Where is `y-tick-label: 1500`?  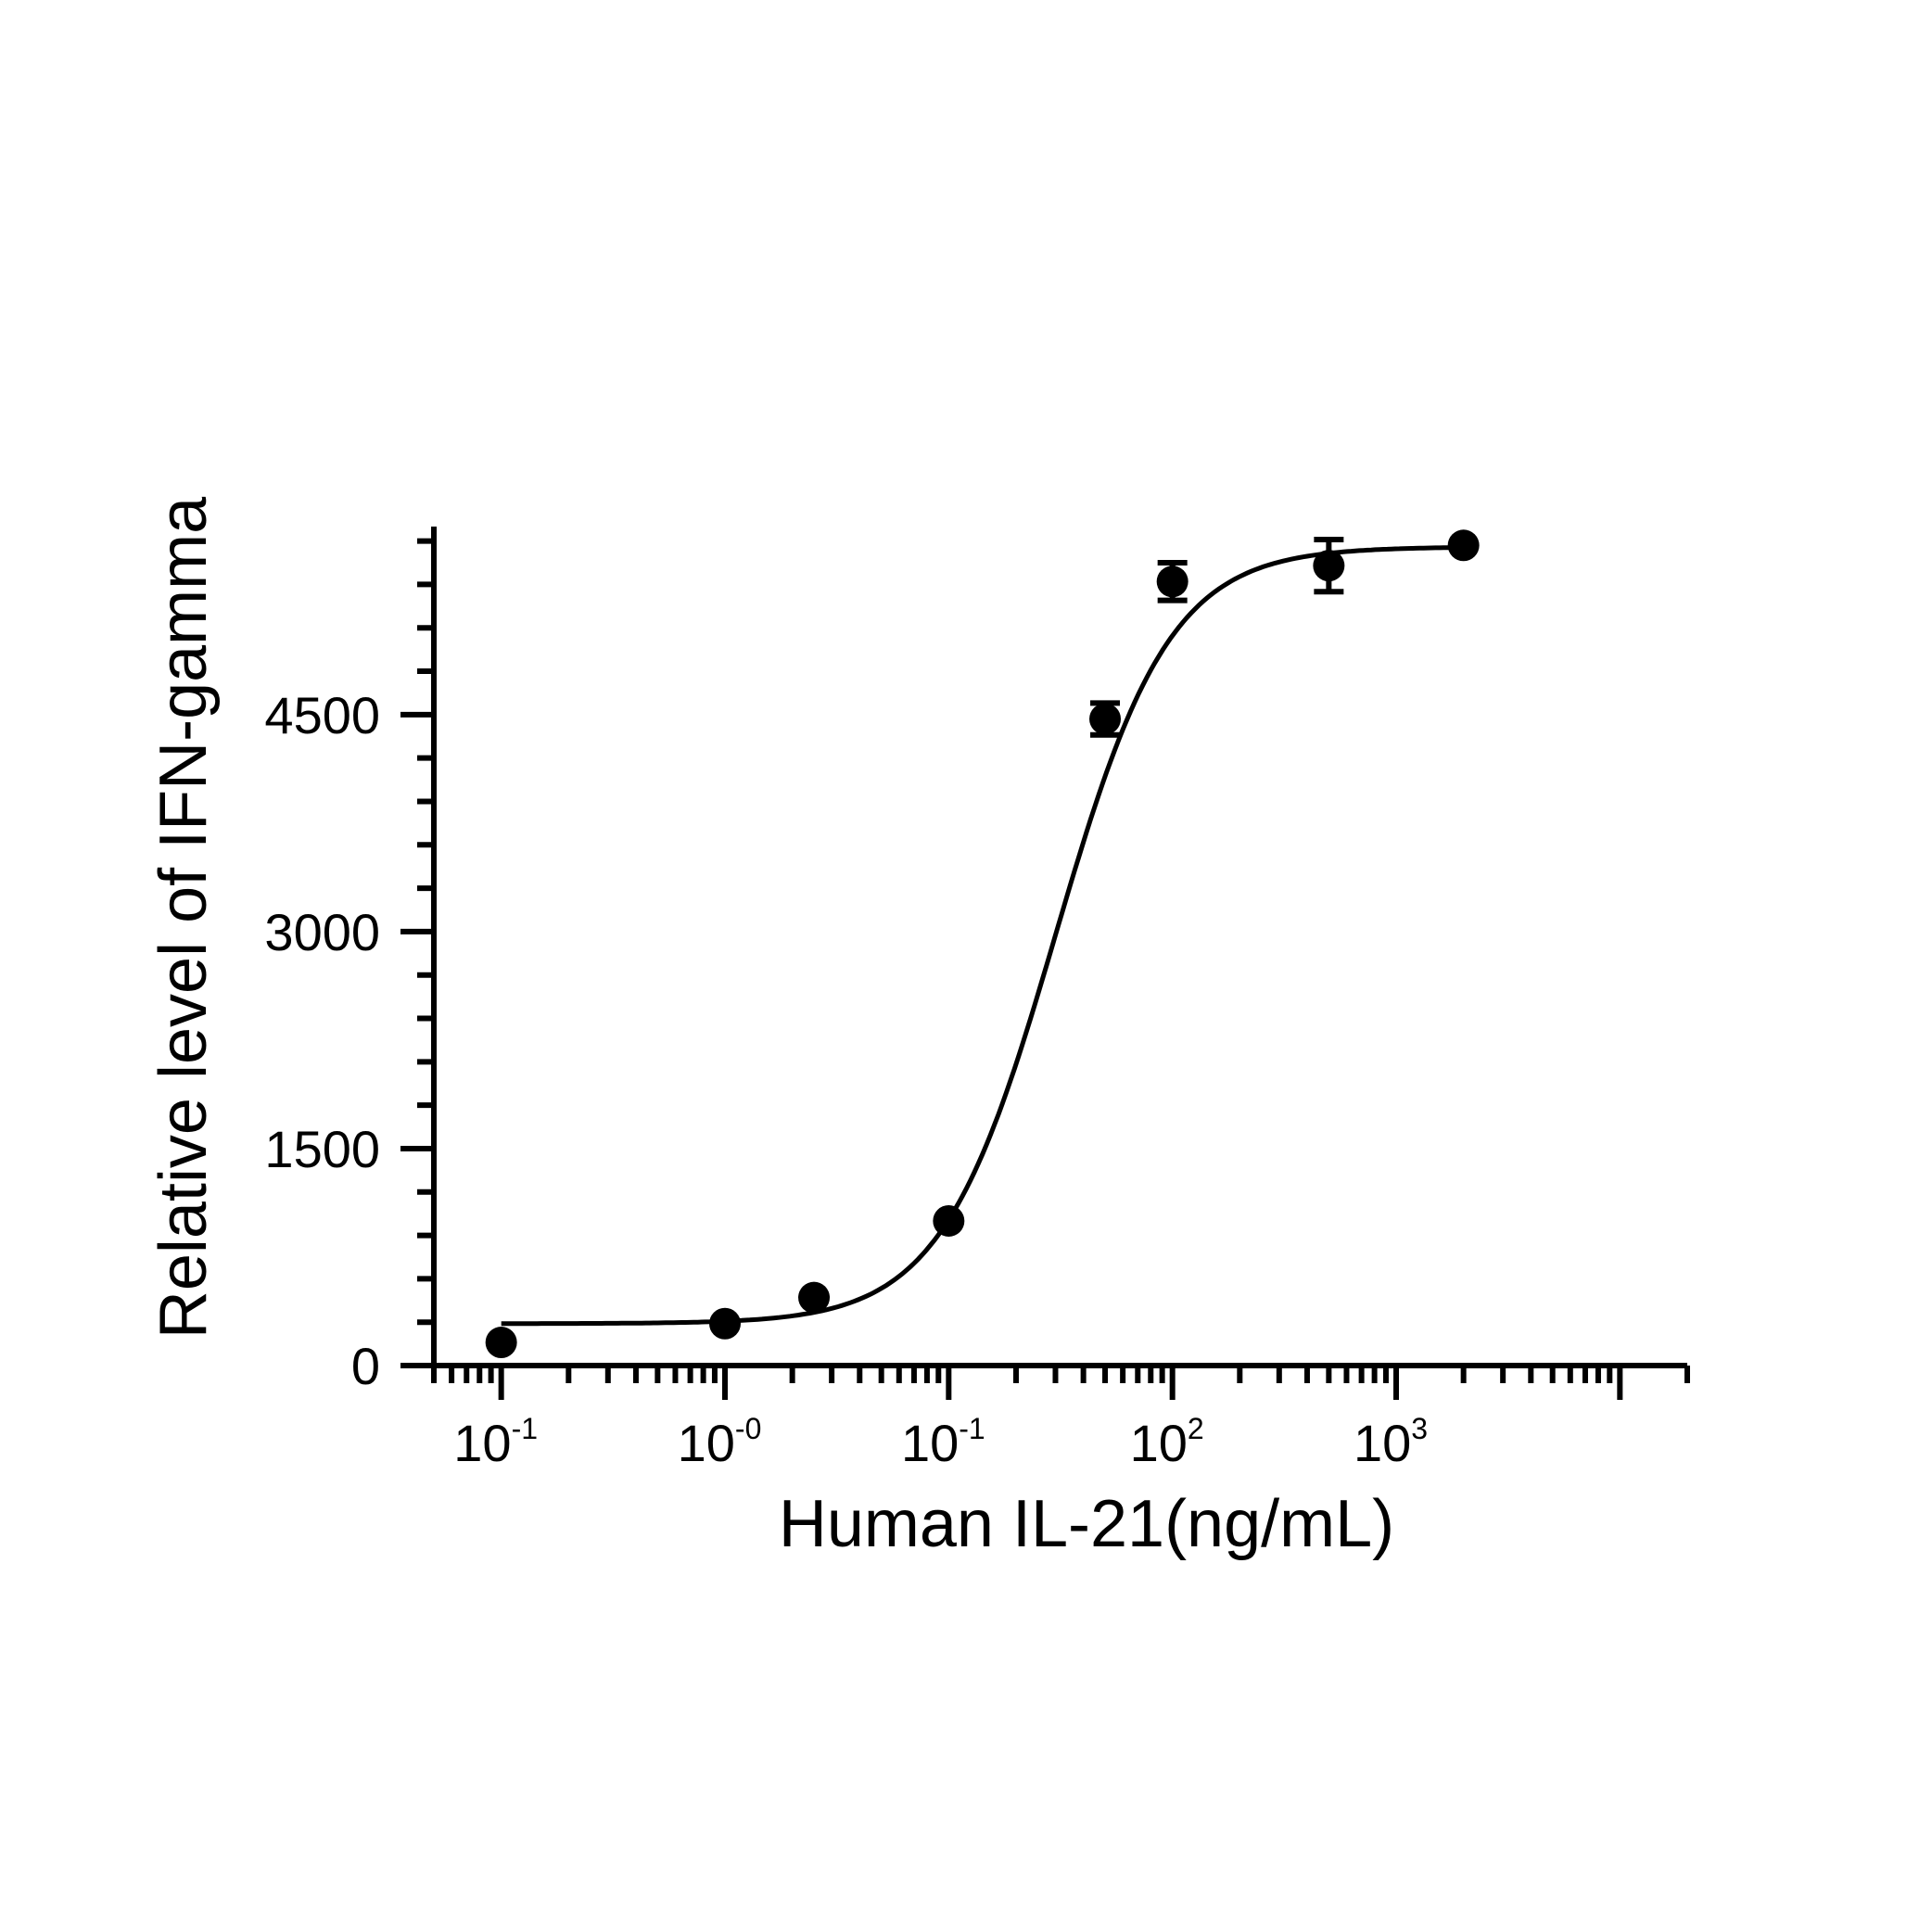
y-tick-label: 1500 is located at coordinates (322, 1149).